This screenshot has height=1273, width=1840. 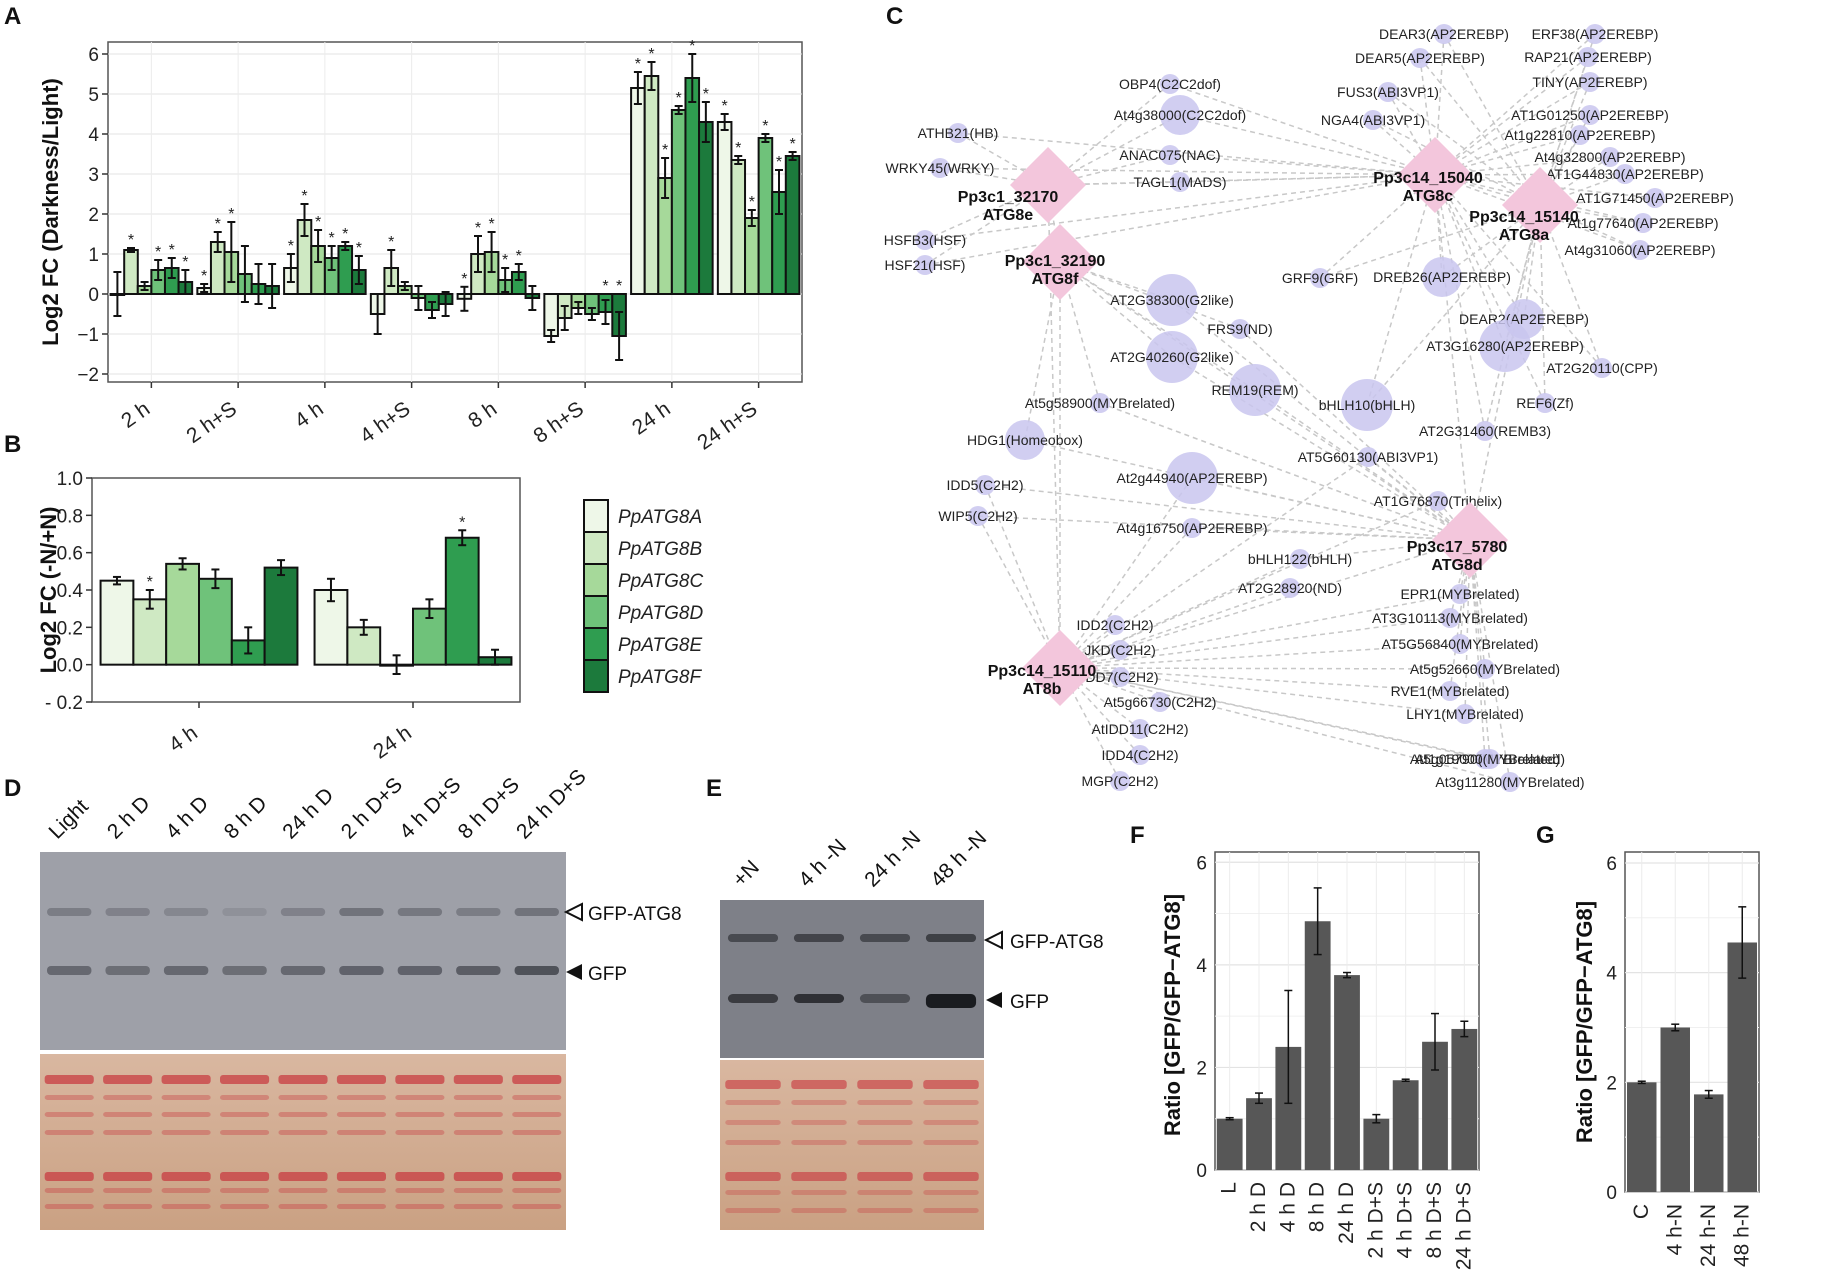 I want to click on hub-node, so click(x=1060, y=668).